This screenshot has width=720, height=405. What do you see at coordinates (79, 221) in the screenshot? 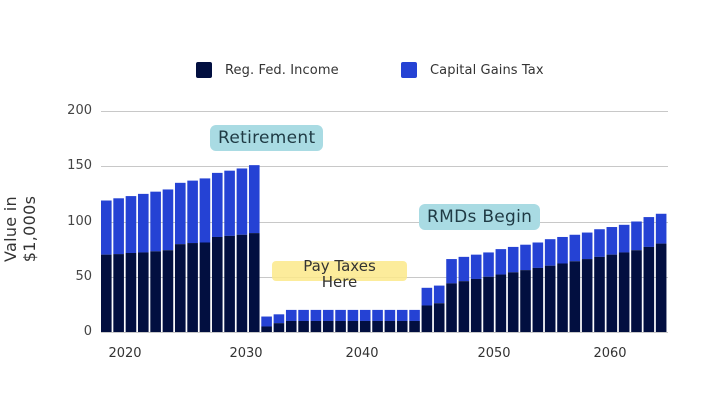
I see `y-tick: 100` at bounding box center [79, 221].